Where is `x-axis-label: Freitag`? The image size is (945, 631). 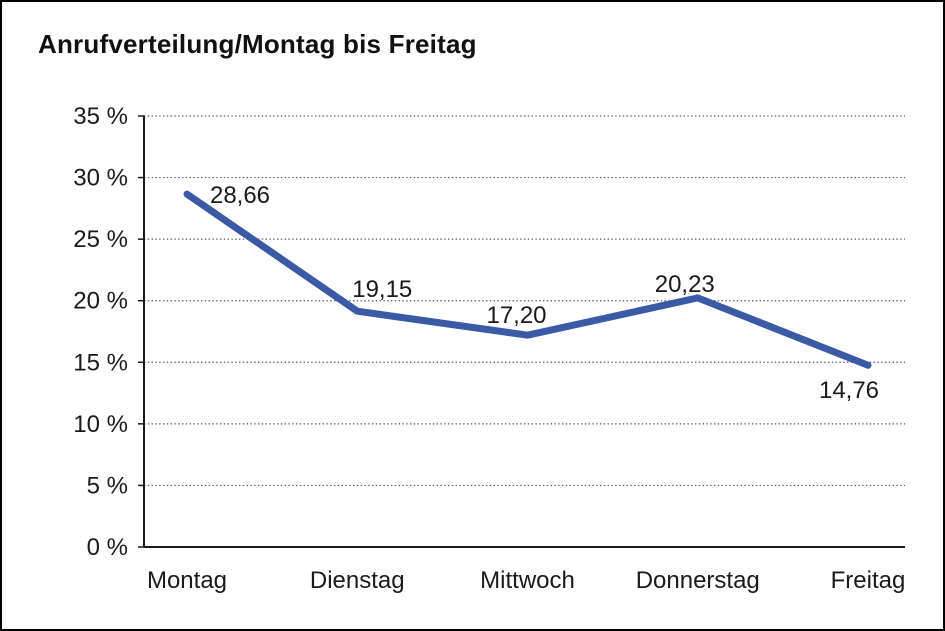 x-axis-label: Freitag is located at coordinates (868, 580).